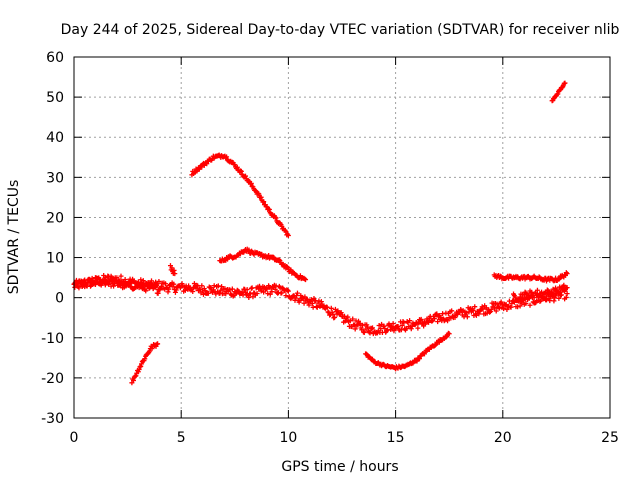 The height and width of the screenshot is (480, 640). I want to click on y-tick-label: 50, so click(55, 98).